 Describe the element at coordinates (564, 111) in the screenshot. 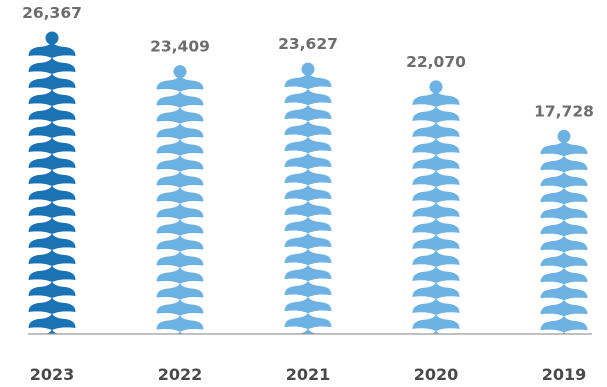

I see `value-label: 17,728` at that location.